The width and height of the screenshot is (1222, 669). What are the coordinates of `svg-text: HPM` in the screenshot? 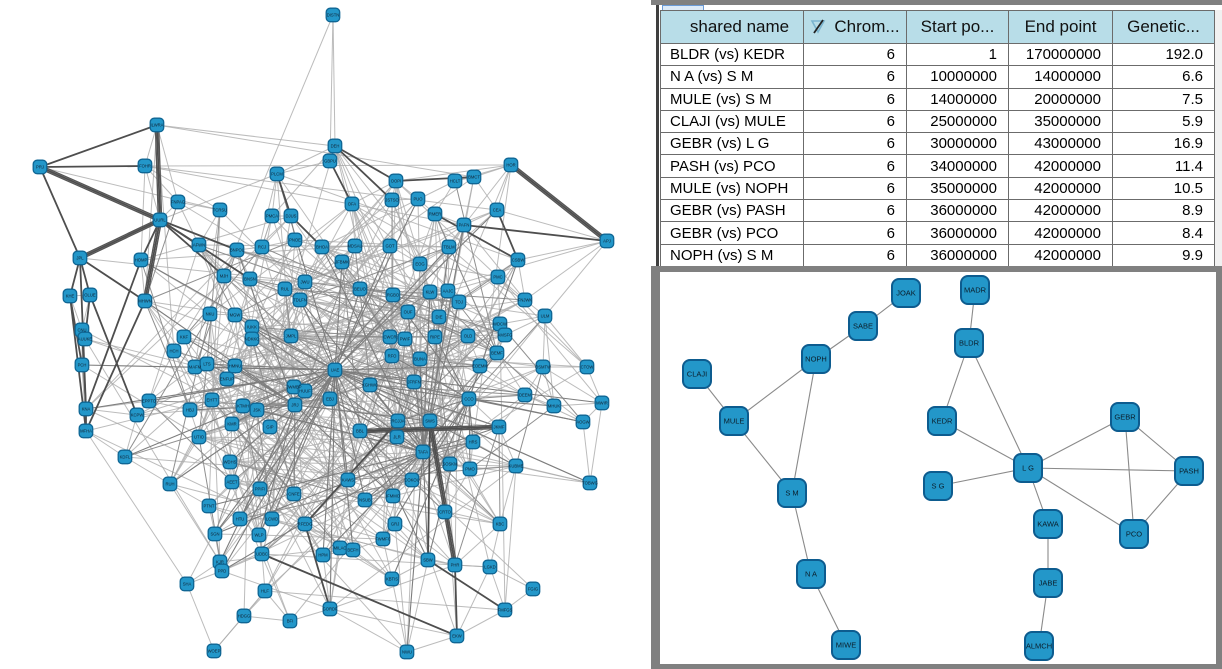 It's located at (323, 555).